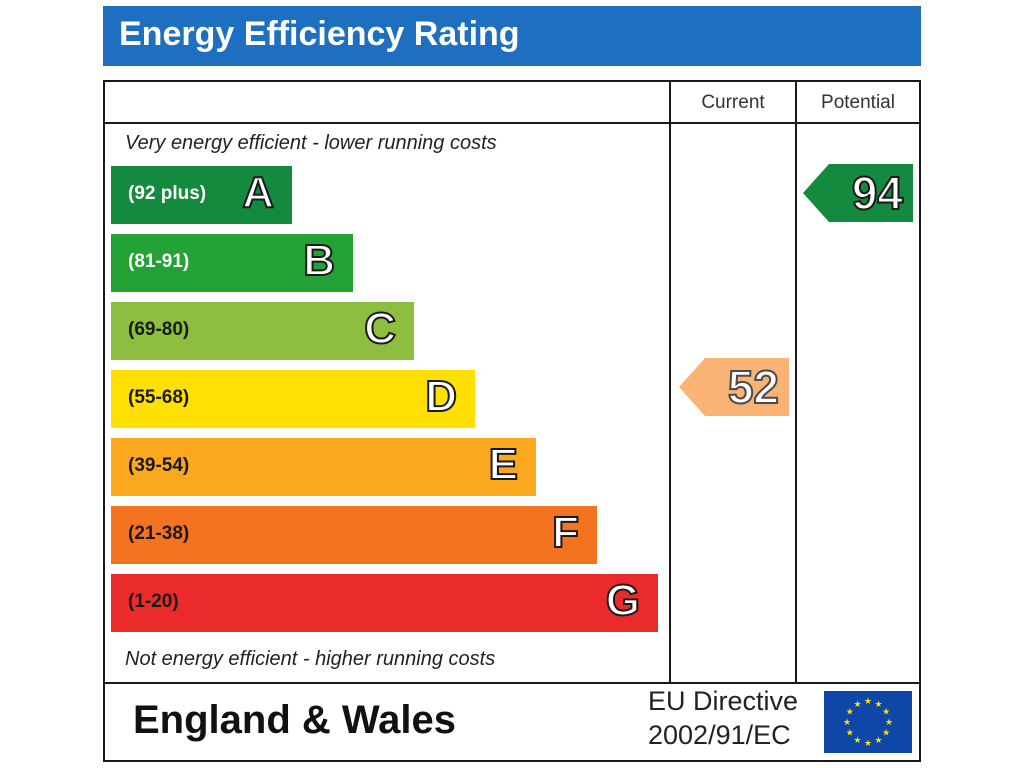 Image resolution: width=1024 pixels, height=768 pixels. What do you see at coordinates (232, 263) in the screenshot?
I see `band-b: (81-91) B` at bounding box center [232, 263].